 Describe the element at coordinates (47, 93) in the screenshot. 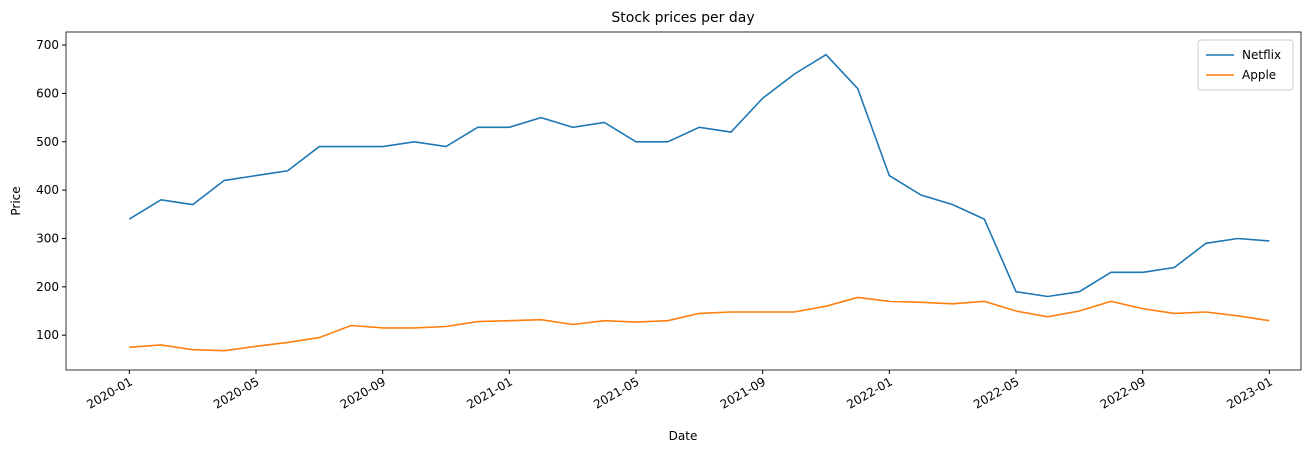

I see `y-tick-label: 600` at that location.